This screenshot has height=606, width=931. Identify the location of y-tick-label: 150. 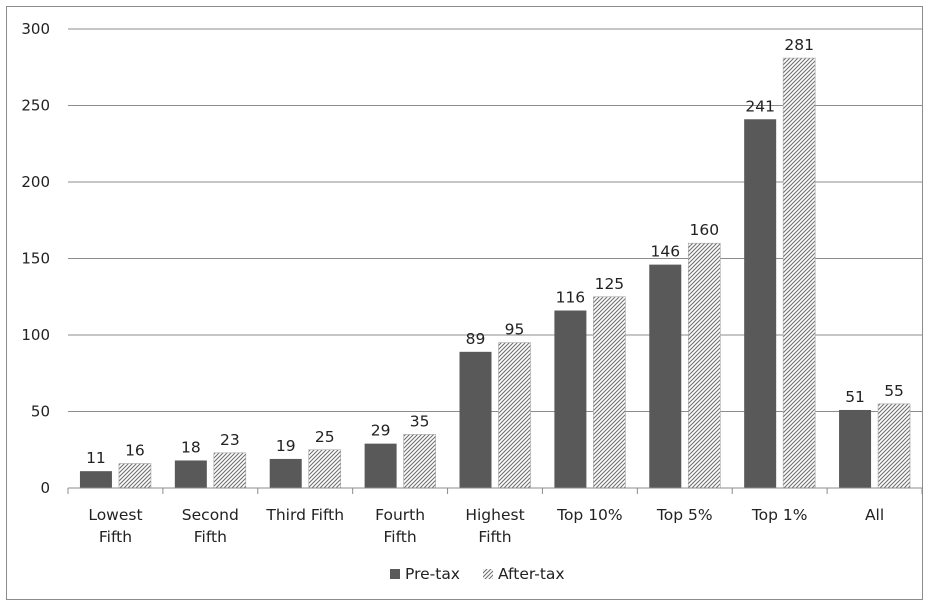
(35, 259).